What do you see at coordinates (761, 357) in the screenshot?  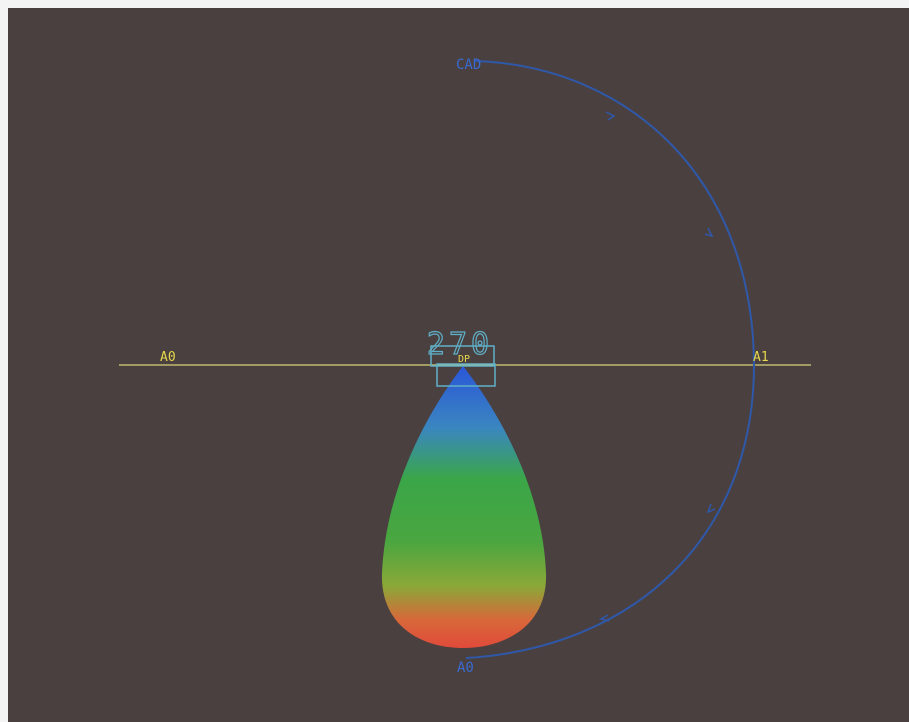 I see `right-label: A1` at bounding box center [761, 357].